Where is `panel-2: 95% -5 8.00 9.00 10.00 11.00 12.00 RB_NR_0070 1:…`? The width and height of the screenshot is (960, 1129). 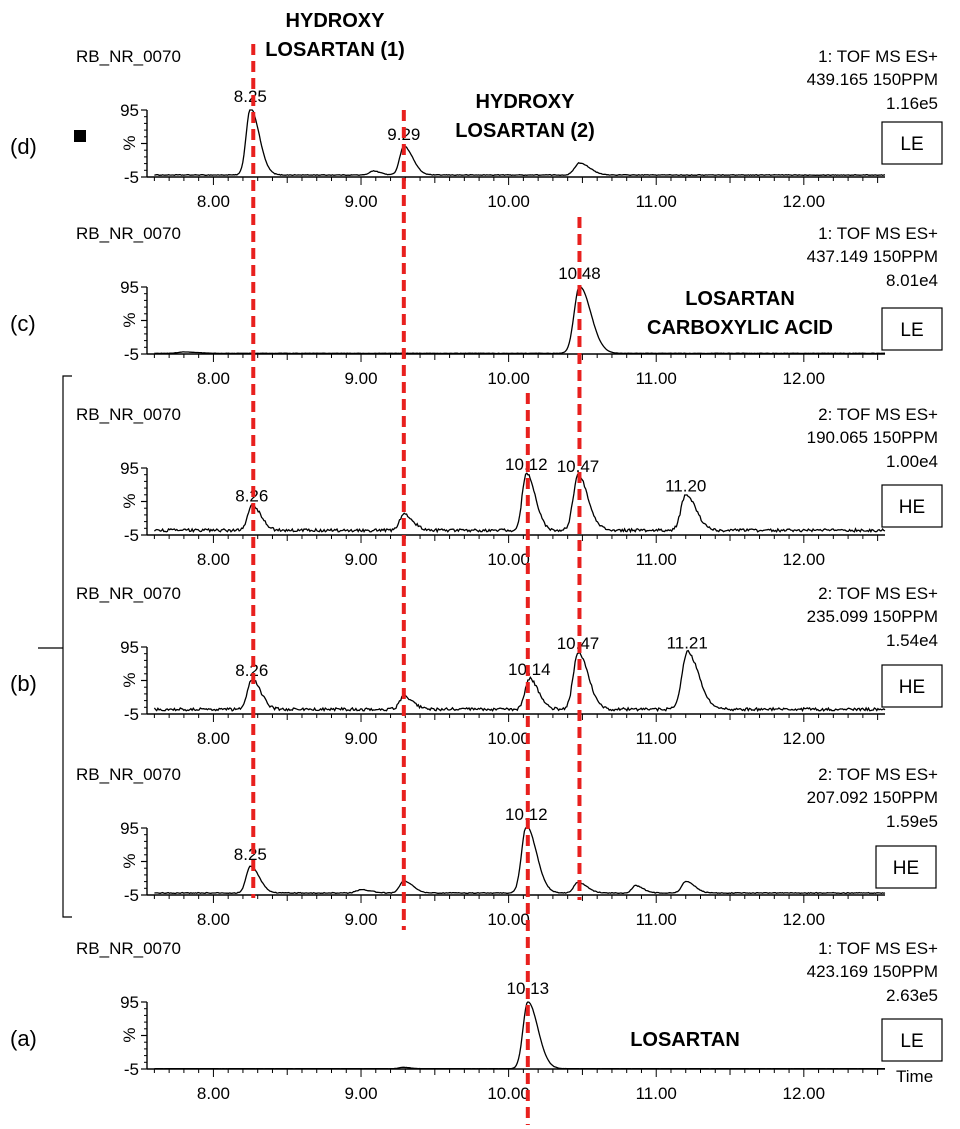 panel-2: 95% -5 8.00 9.00 10.00 11.00 12.00 RB_NR_0070 1:… is located at coordinates (476, 306).